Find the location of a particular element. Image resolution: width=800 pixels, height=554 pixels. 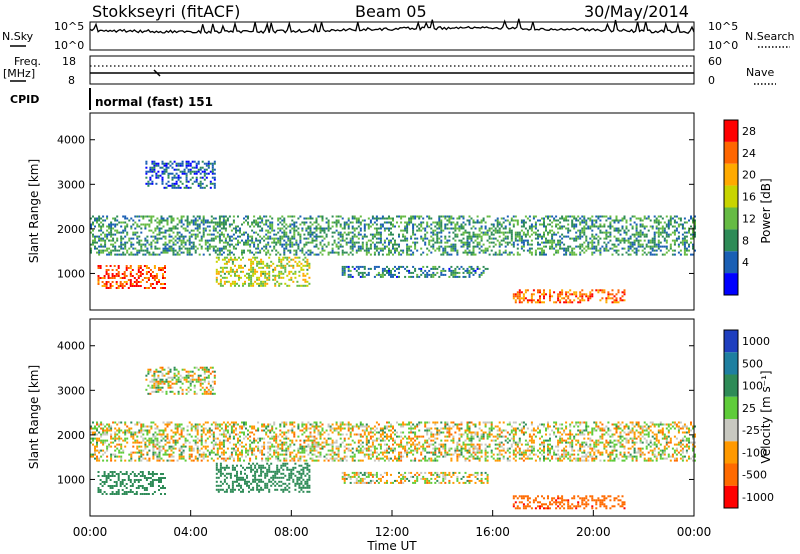

range-tick-label: 3000 is located at coordinates (71, 184).